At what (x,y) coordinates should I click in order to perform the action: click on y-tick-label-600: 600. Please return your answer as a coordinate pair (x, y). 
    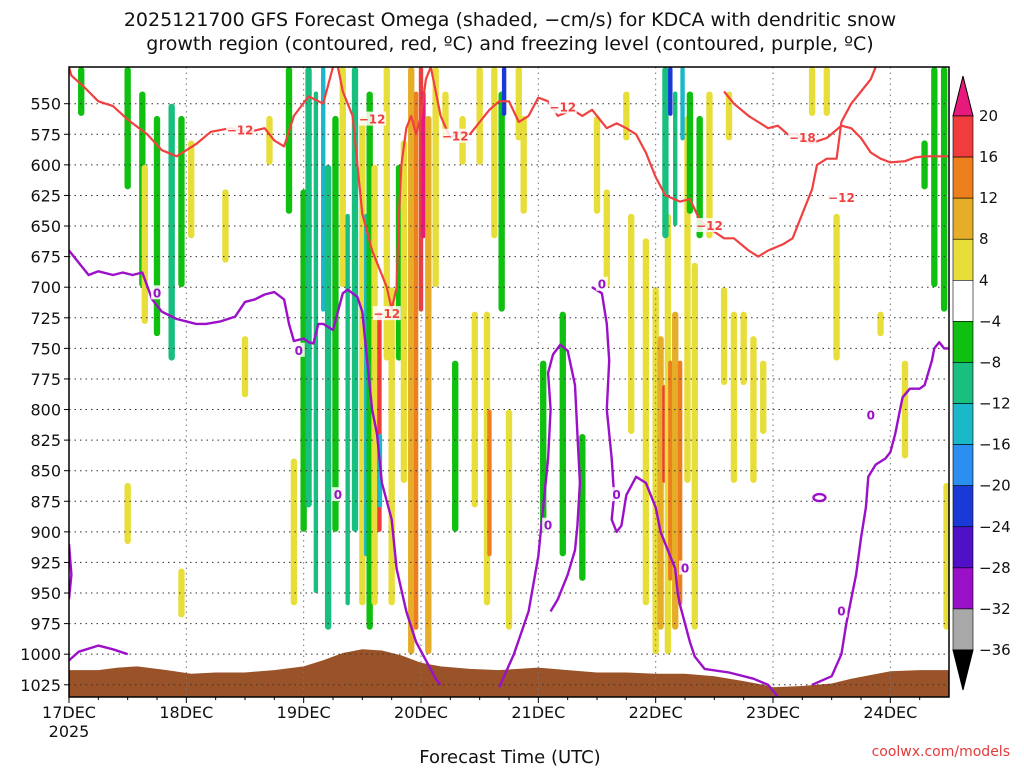
    Looking at the image, I should click on (45, 165).